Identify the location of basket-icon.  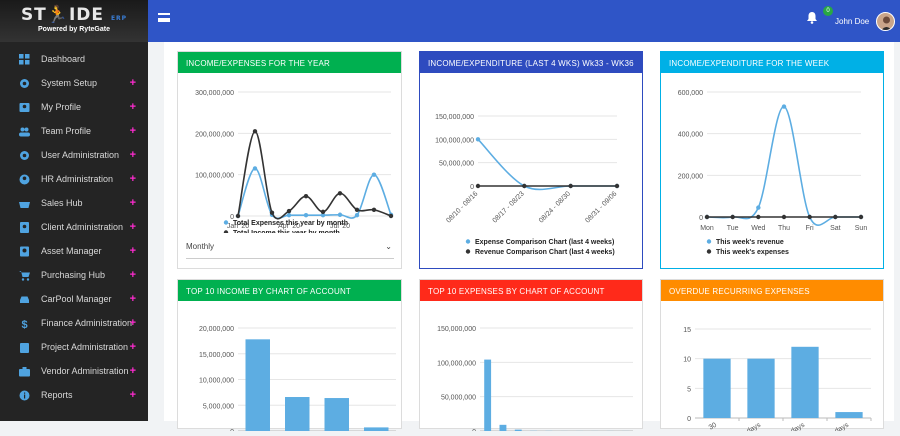
(24, 203).